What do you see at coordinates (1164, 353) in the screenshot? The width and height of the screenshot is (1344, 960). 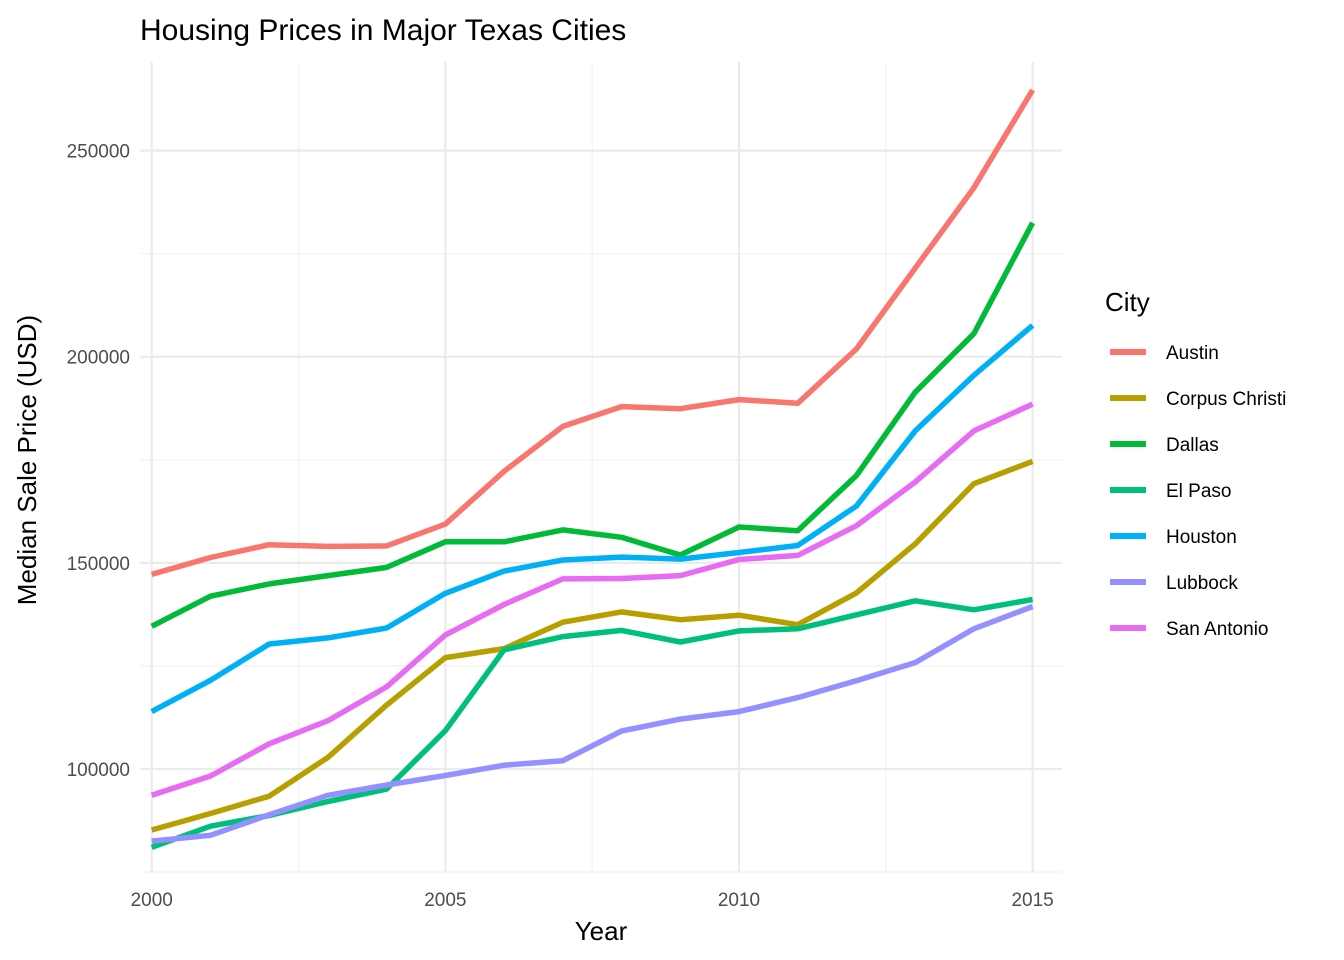 I see `legend-item-austin: Austin` at bounding box center [1164, 353].